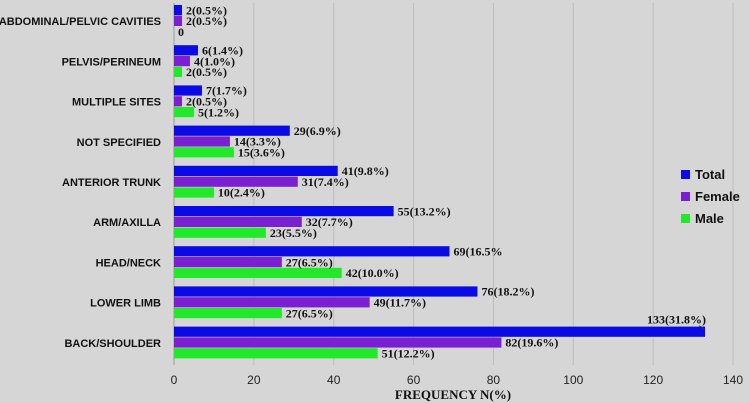 This screenshot has width=750, height=403. What do you see at coordinates (685, 174) in the screenshot?
I see `legend-swatch-total` at bounding box center [685, 174].